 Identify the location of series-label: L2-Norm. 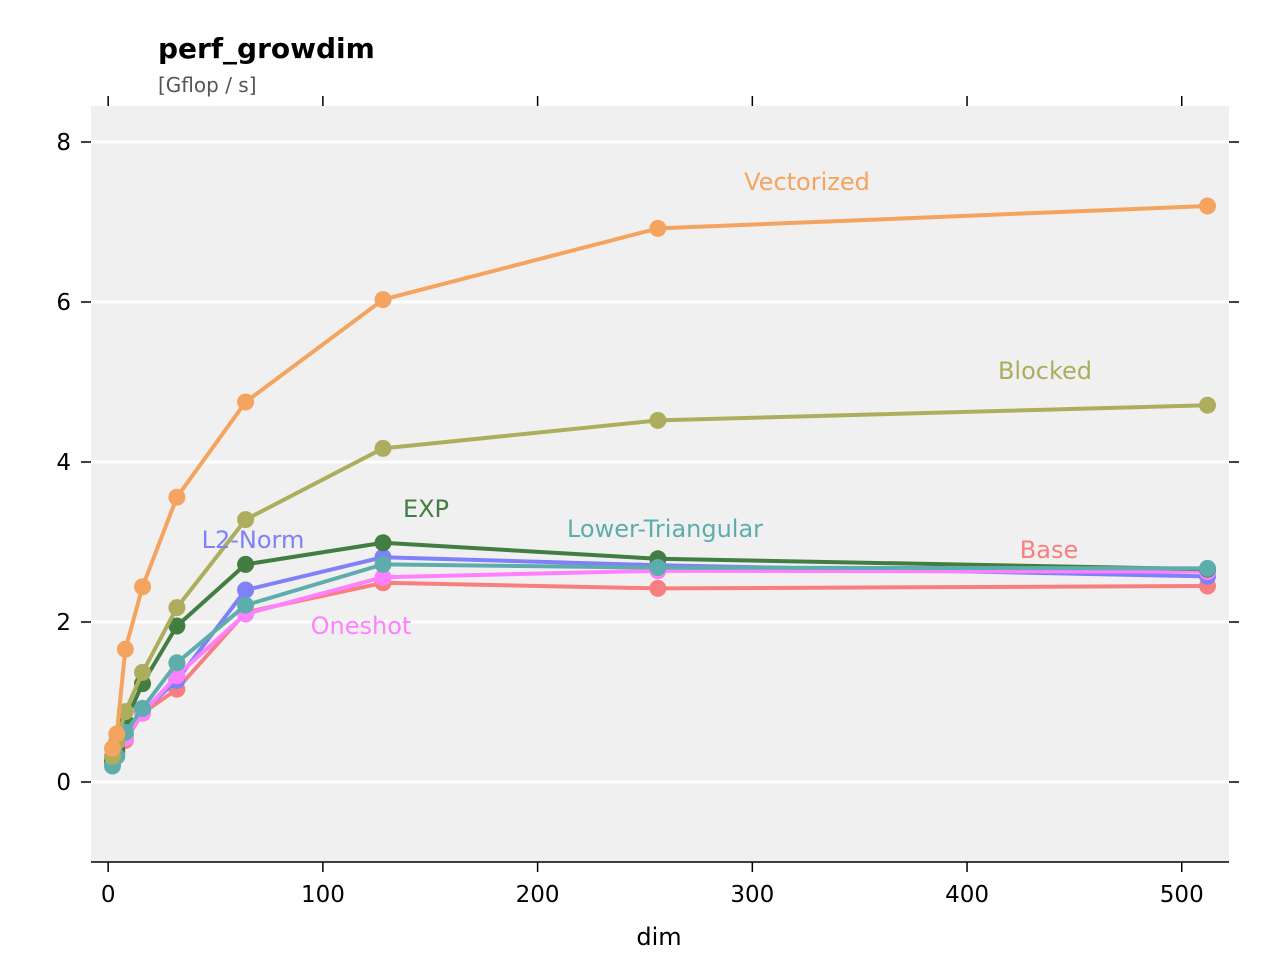
(253, 540).